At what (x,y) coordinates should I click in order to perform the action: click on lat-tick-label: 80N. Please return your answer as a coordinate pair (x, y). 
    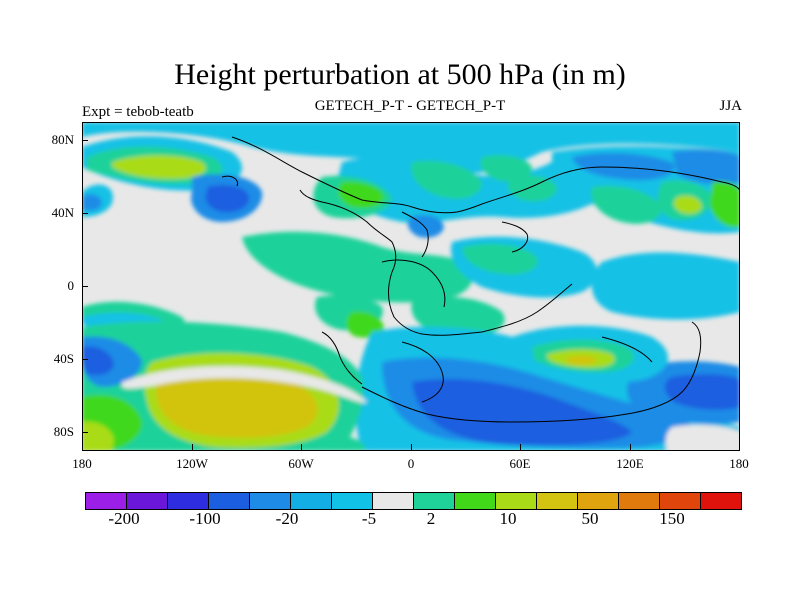
    Looking at the image, I should click on (62, 139).